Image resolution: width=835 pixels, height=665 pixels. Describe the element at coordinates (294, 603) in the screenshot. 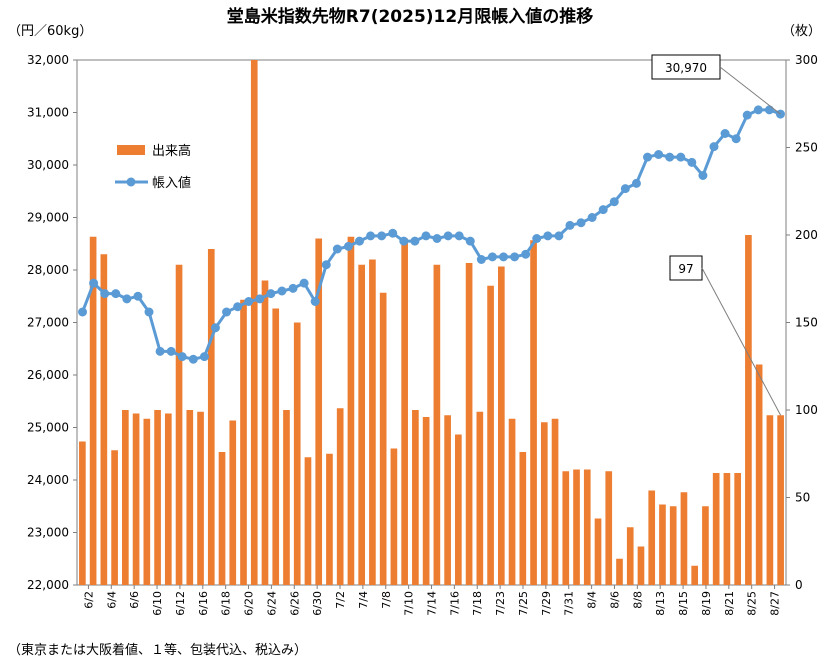

I see `x-tick-label: 6/26` at that location.